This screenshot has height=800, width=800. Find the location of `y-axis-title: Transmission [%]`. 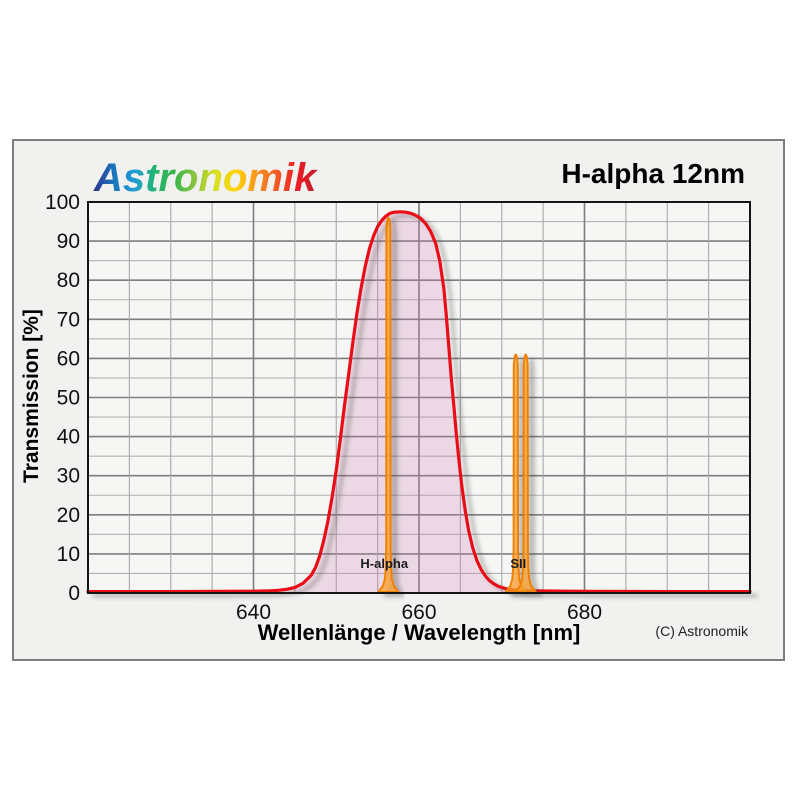

y-axis-title: Transmission [%] is located at coordinates (31, 396).